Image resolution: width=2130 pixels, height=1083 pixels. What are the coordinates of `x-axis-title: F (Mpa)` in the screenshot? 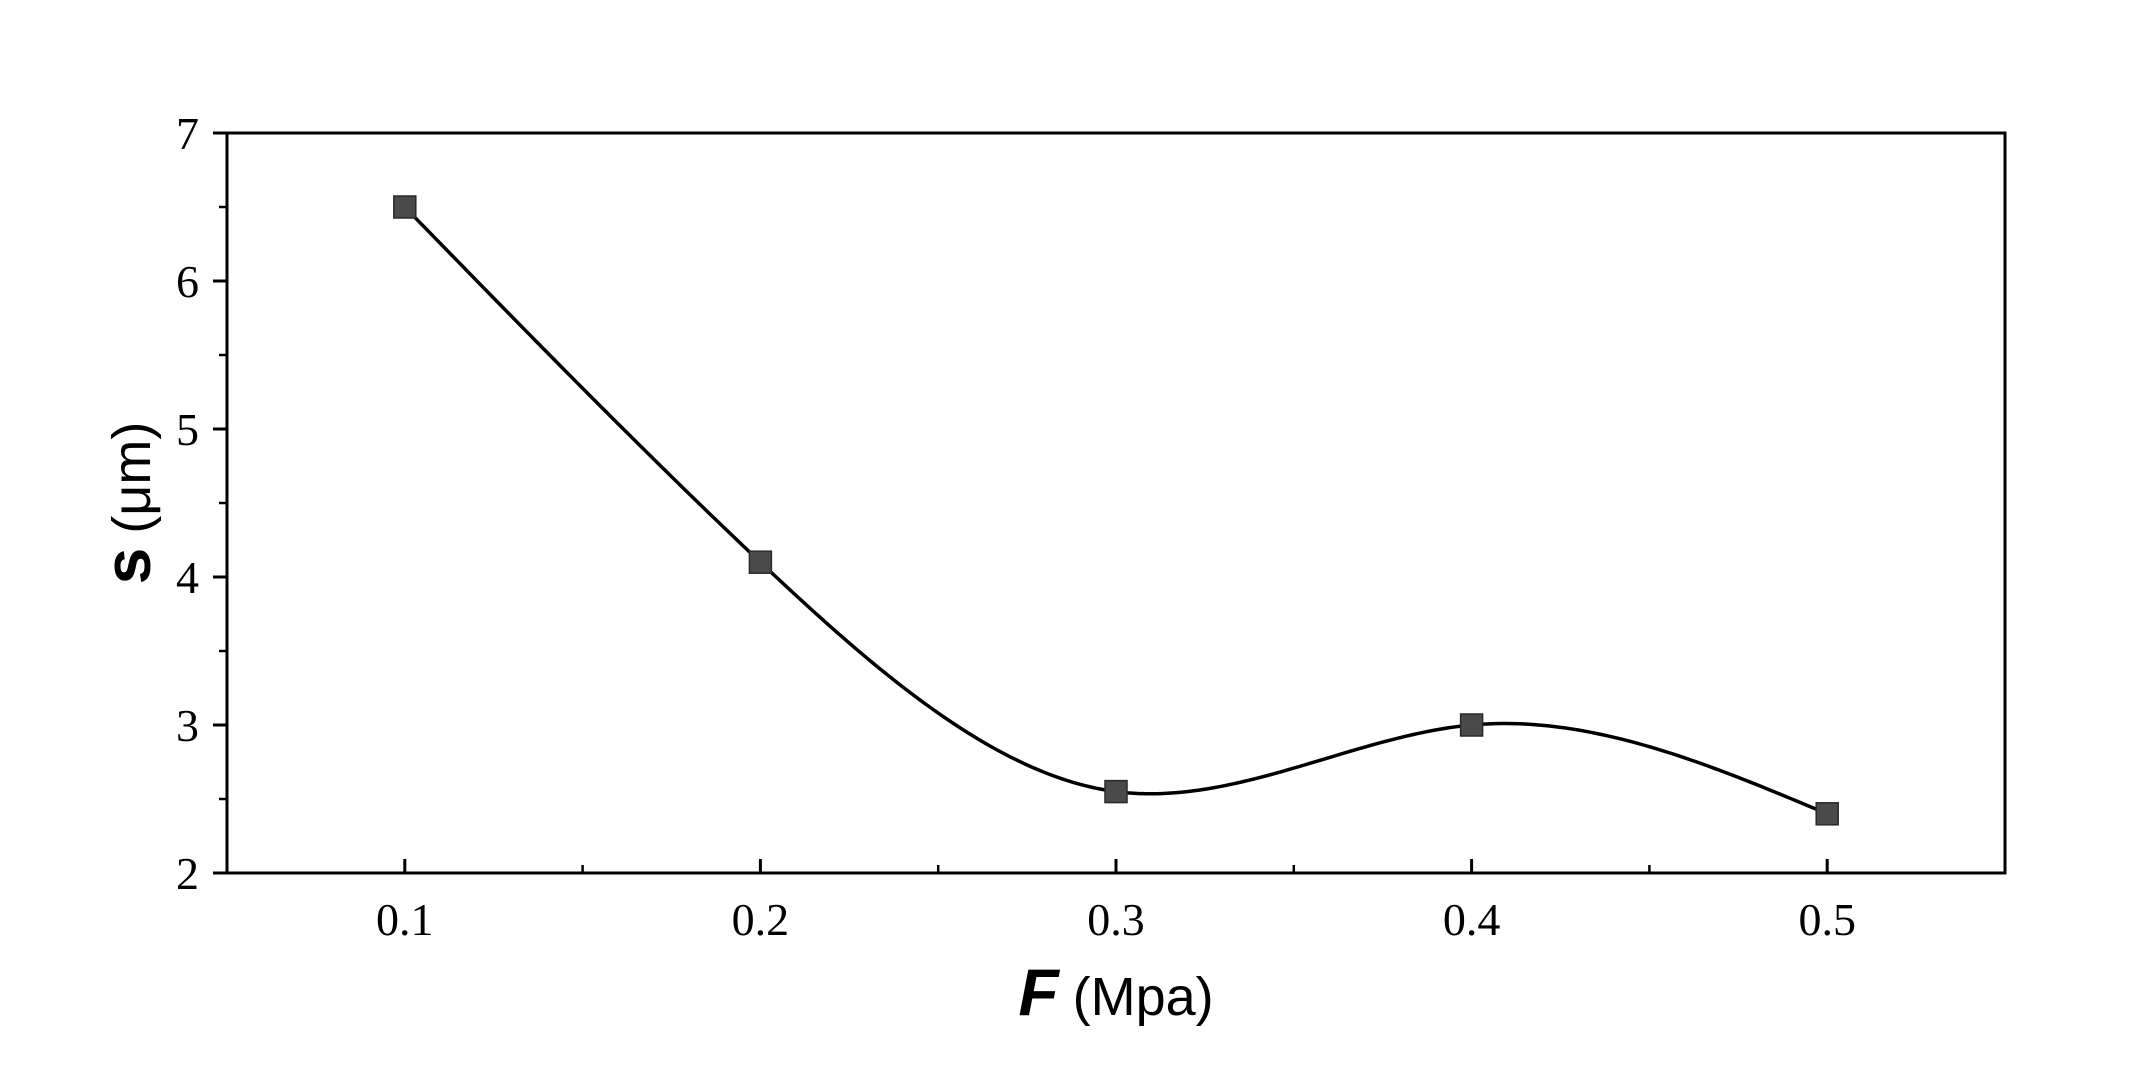 It's located at (1115, 992).